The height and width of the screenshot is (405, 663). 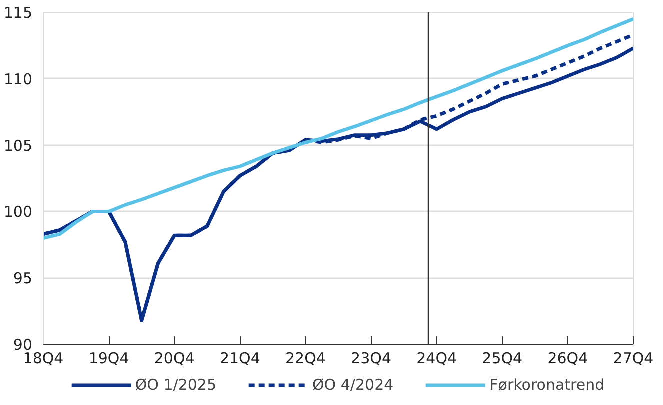 I want to click on x-tick-label: 23Q4, so click(x=371, y=359).